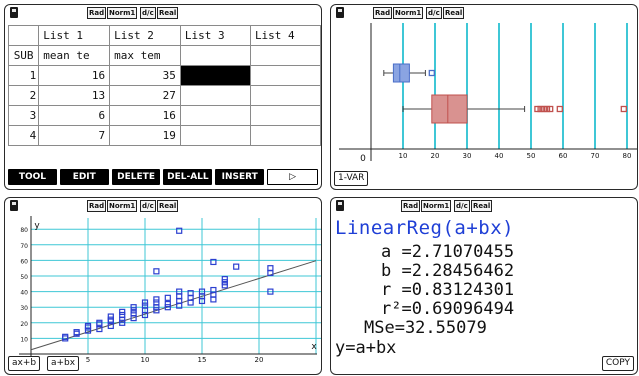 The height and width of the screenshot is (376, 639). Describe the element at coordinates (563, 156) in the screenshot. I see `x-tick-label: 60` at that location.